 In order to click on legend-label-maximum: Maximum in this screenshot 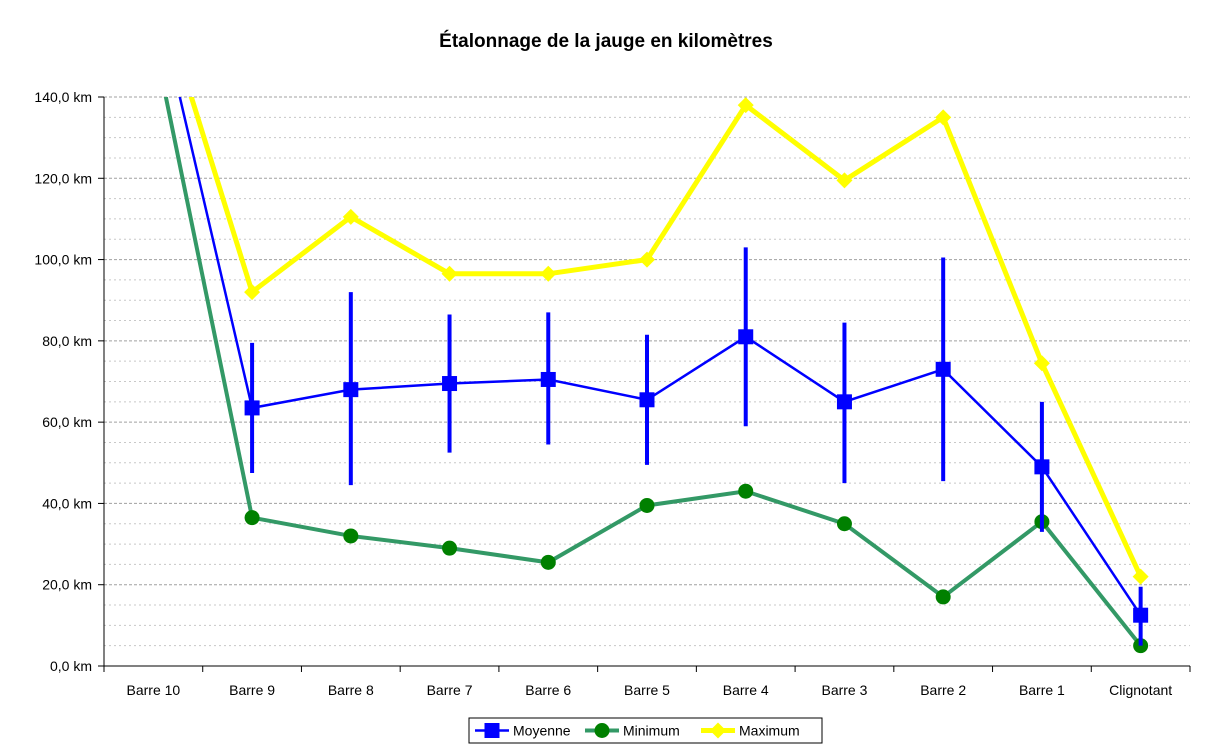, I will do `click(769, 731)`.